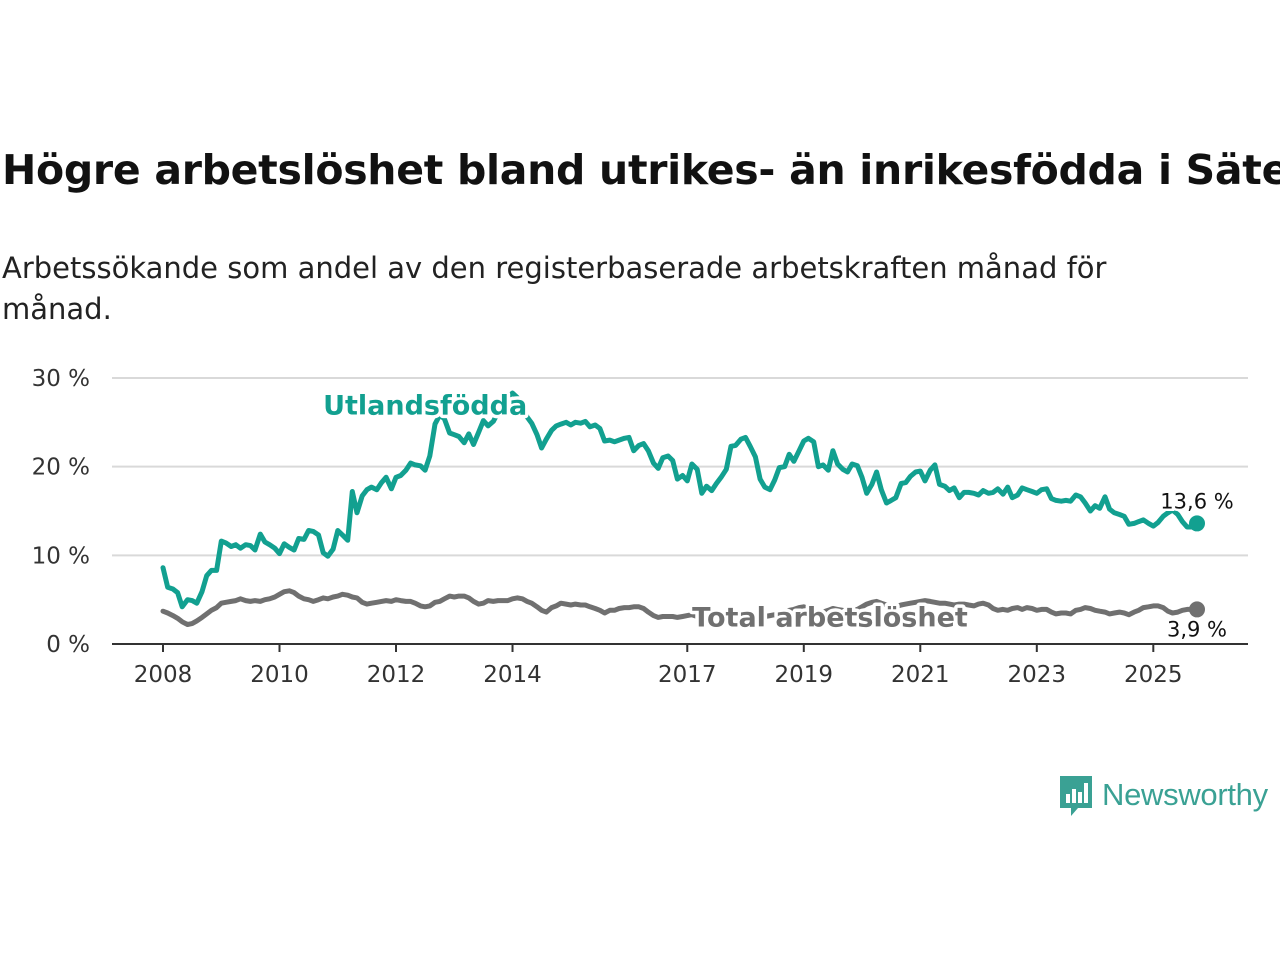 Image resolution: width=1280 pixels, height=960 pixels. What do you see at coordinates (1037, 675) in the screenshot?
I see `x-tick-label: 2023` at bounding box center [1037, 675].